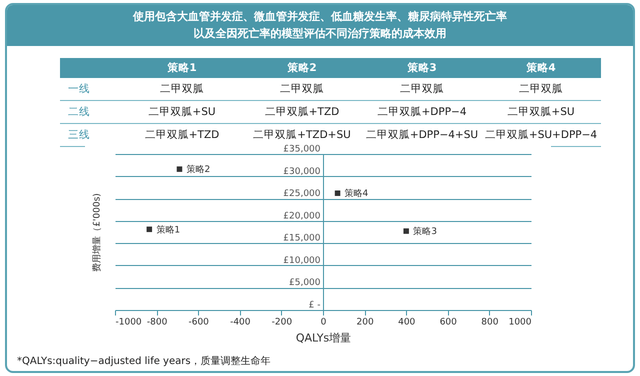  What do you see at coordinates (91, 112) in the screenshot?
I see `text: 二线` at bounding box center [91, 112].